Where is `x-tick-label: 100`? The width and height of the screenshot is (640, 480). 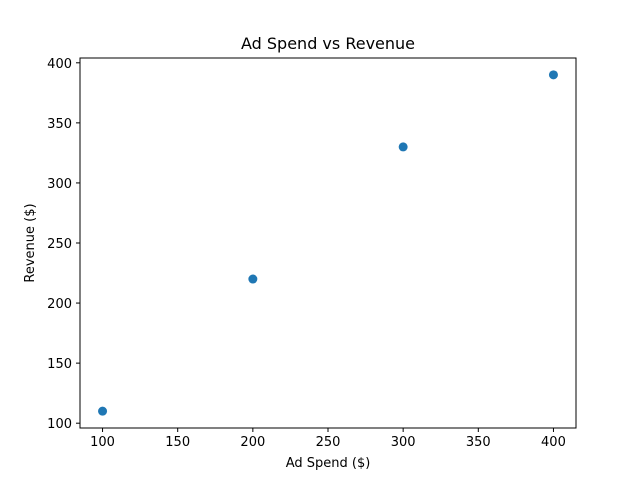 x-tick-label: 100 is located at coordinates (102, 442).